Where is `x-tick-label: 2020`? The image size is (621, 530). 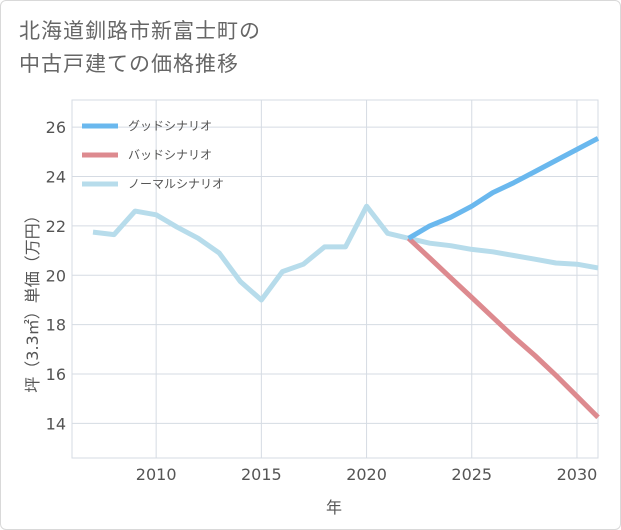
x-tick-label: 2020 is located at coordinates (366, 474).